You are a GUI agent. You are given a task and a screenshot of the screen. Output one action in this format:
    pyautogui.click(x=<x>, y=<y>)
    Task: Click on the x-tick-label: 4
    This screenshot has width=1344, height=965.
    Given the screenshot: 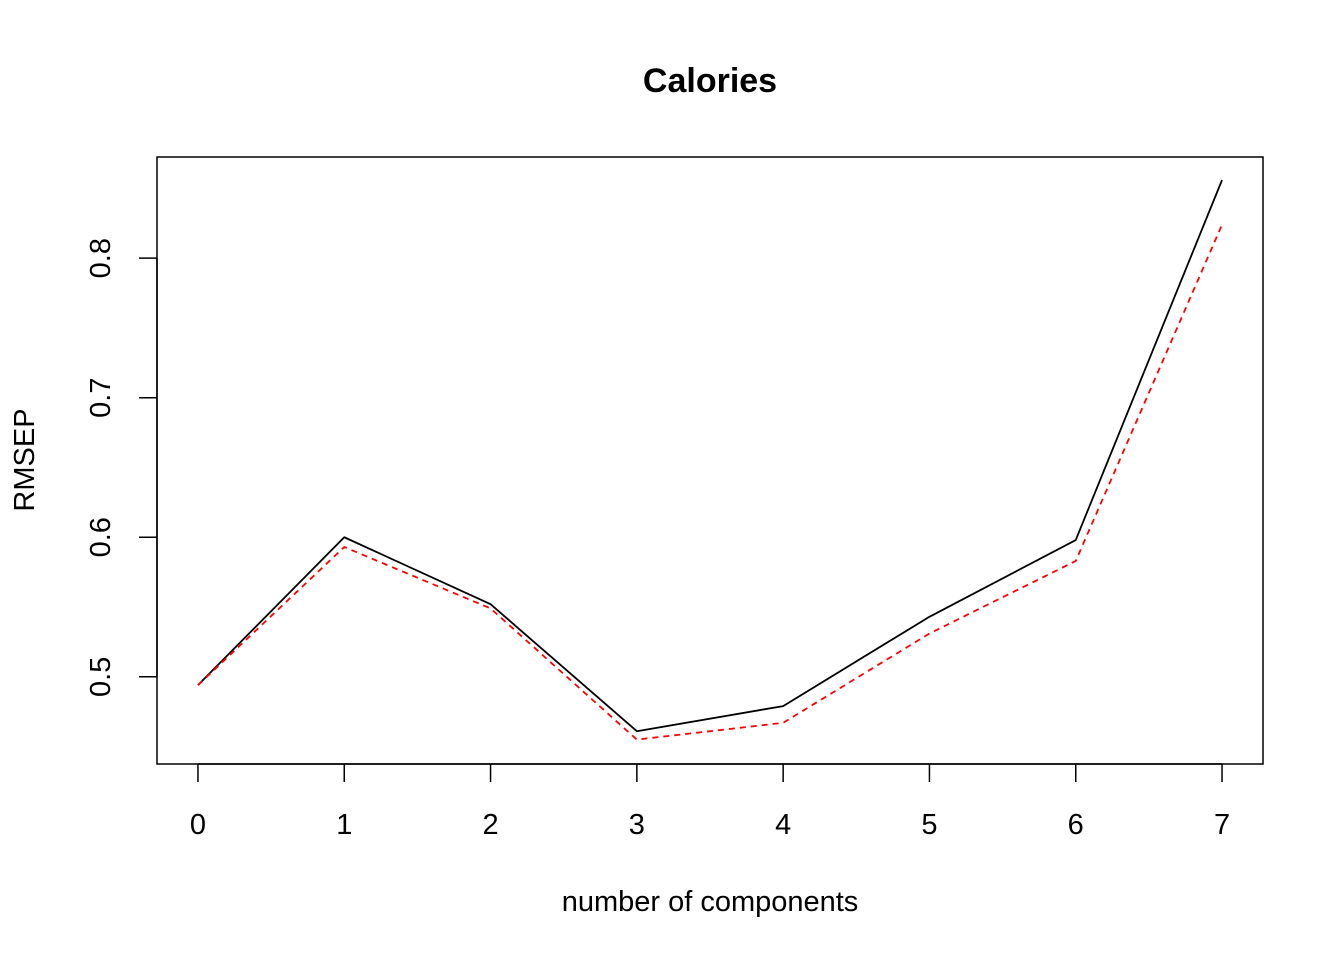 What is the action you would take?
    pyautogui.click(x=783, y=825)
    